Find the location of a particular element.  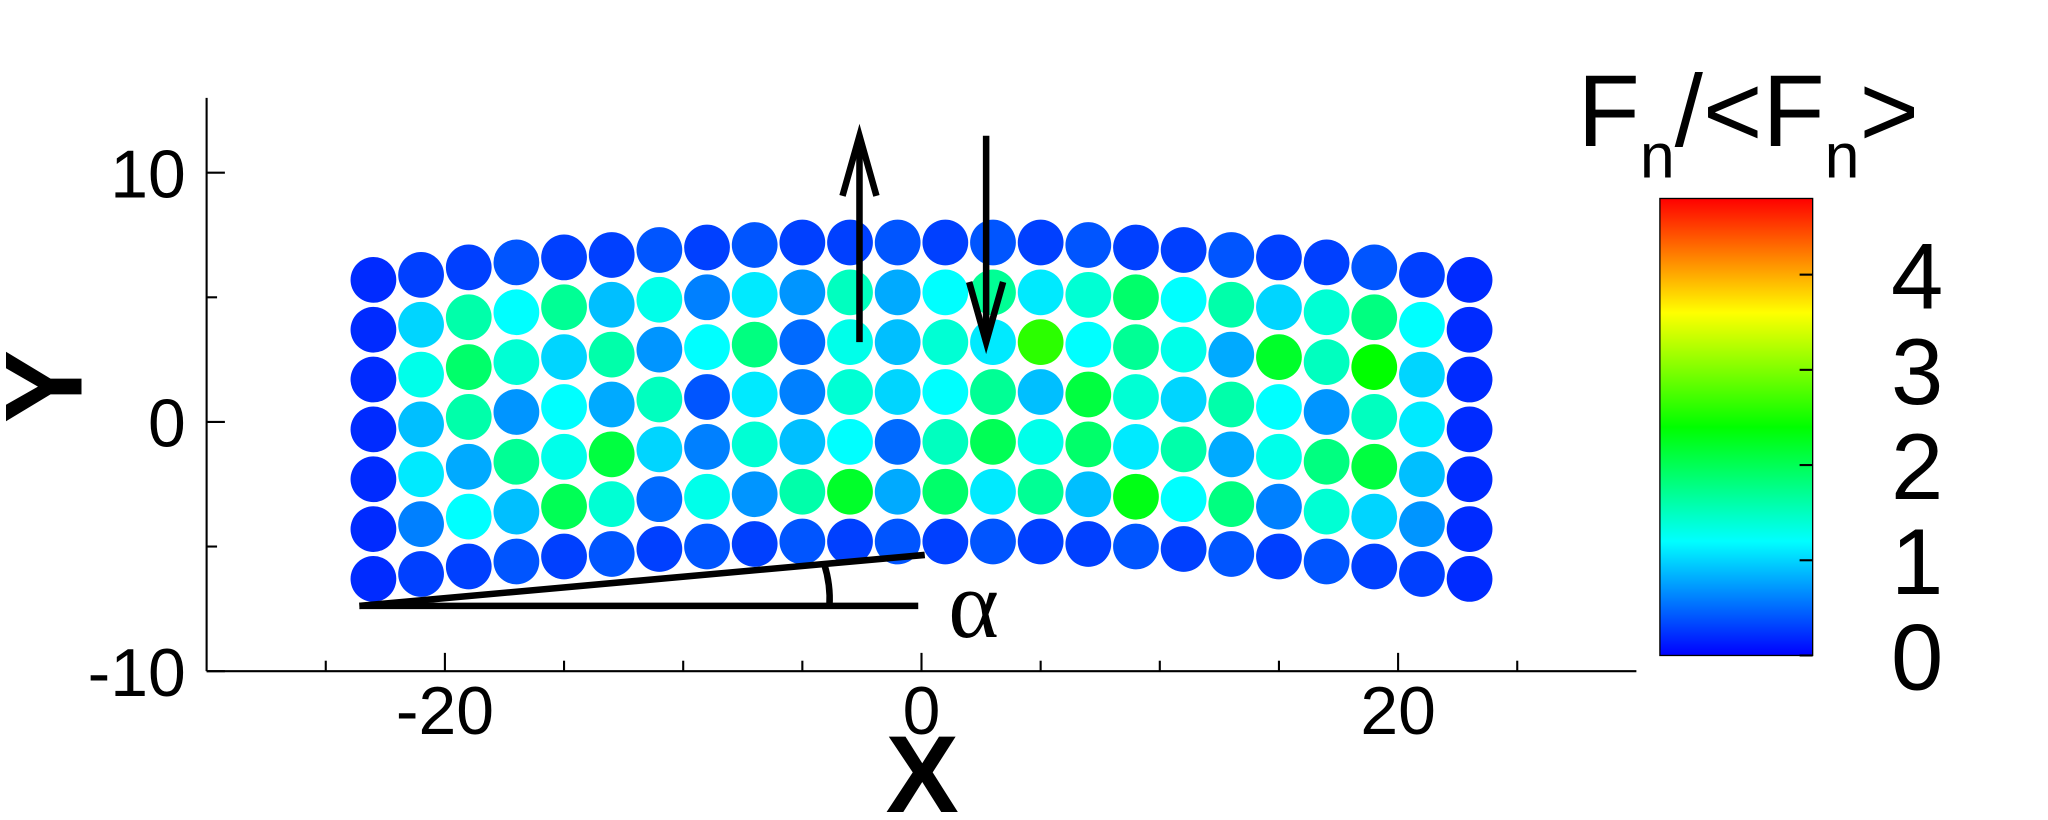

y-tick-label: -10 is located at coordinates (137, 673).